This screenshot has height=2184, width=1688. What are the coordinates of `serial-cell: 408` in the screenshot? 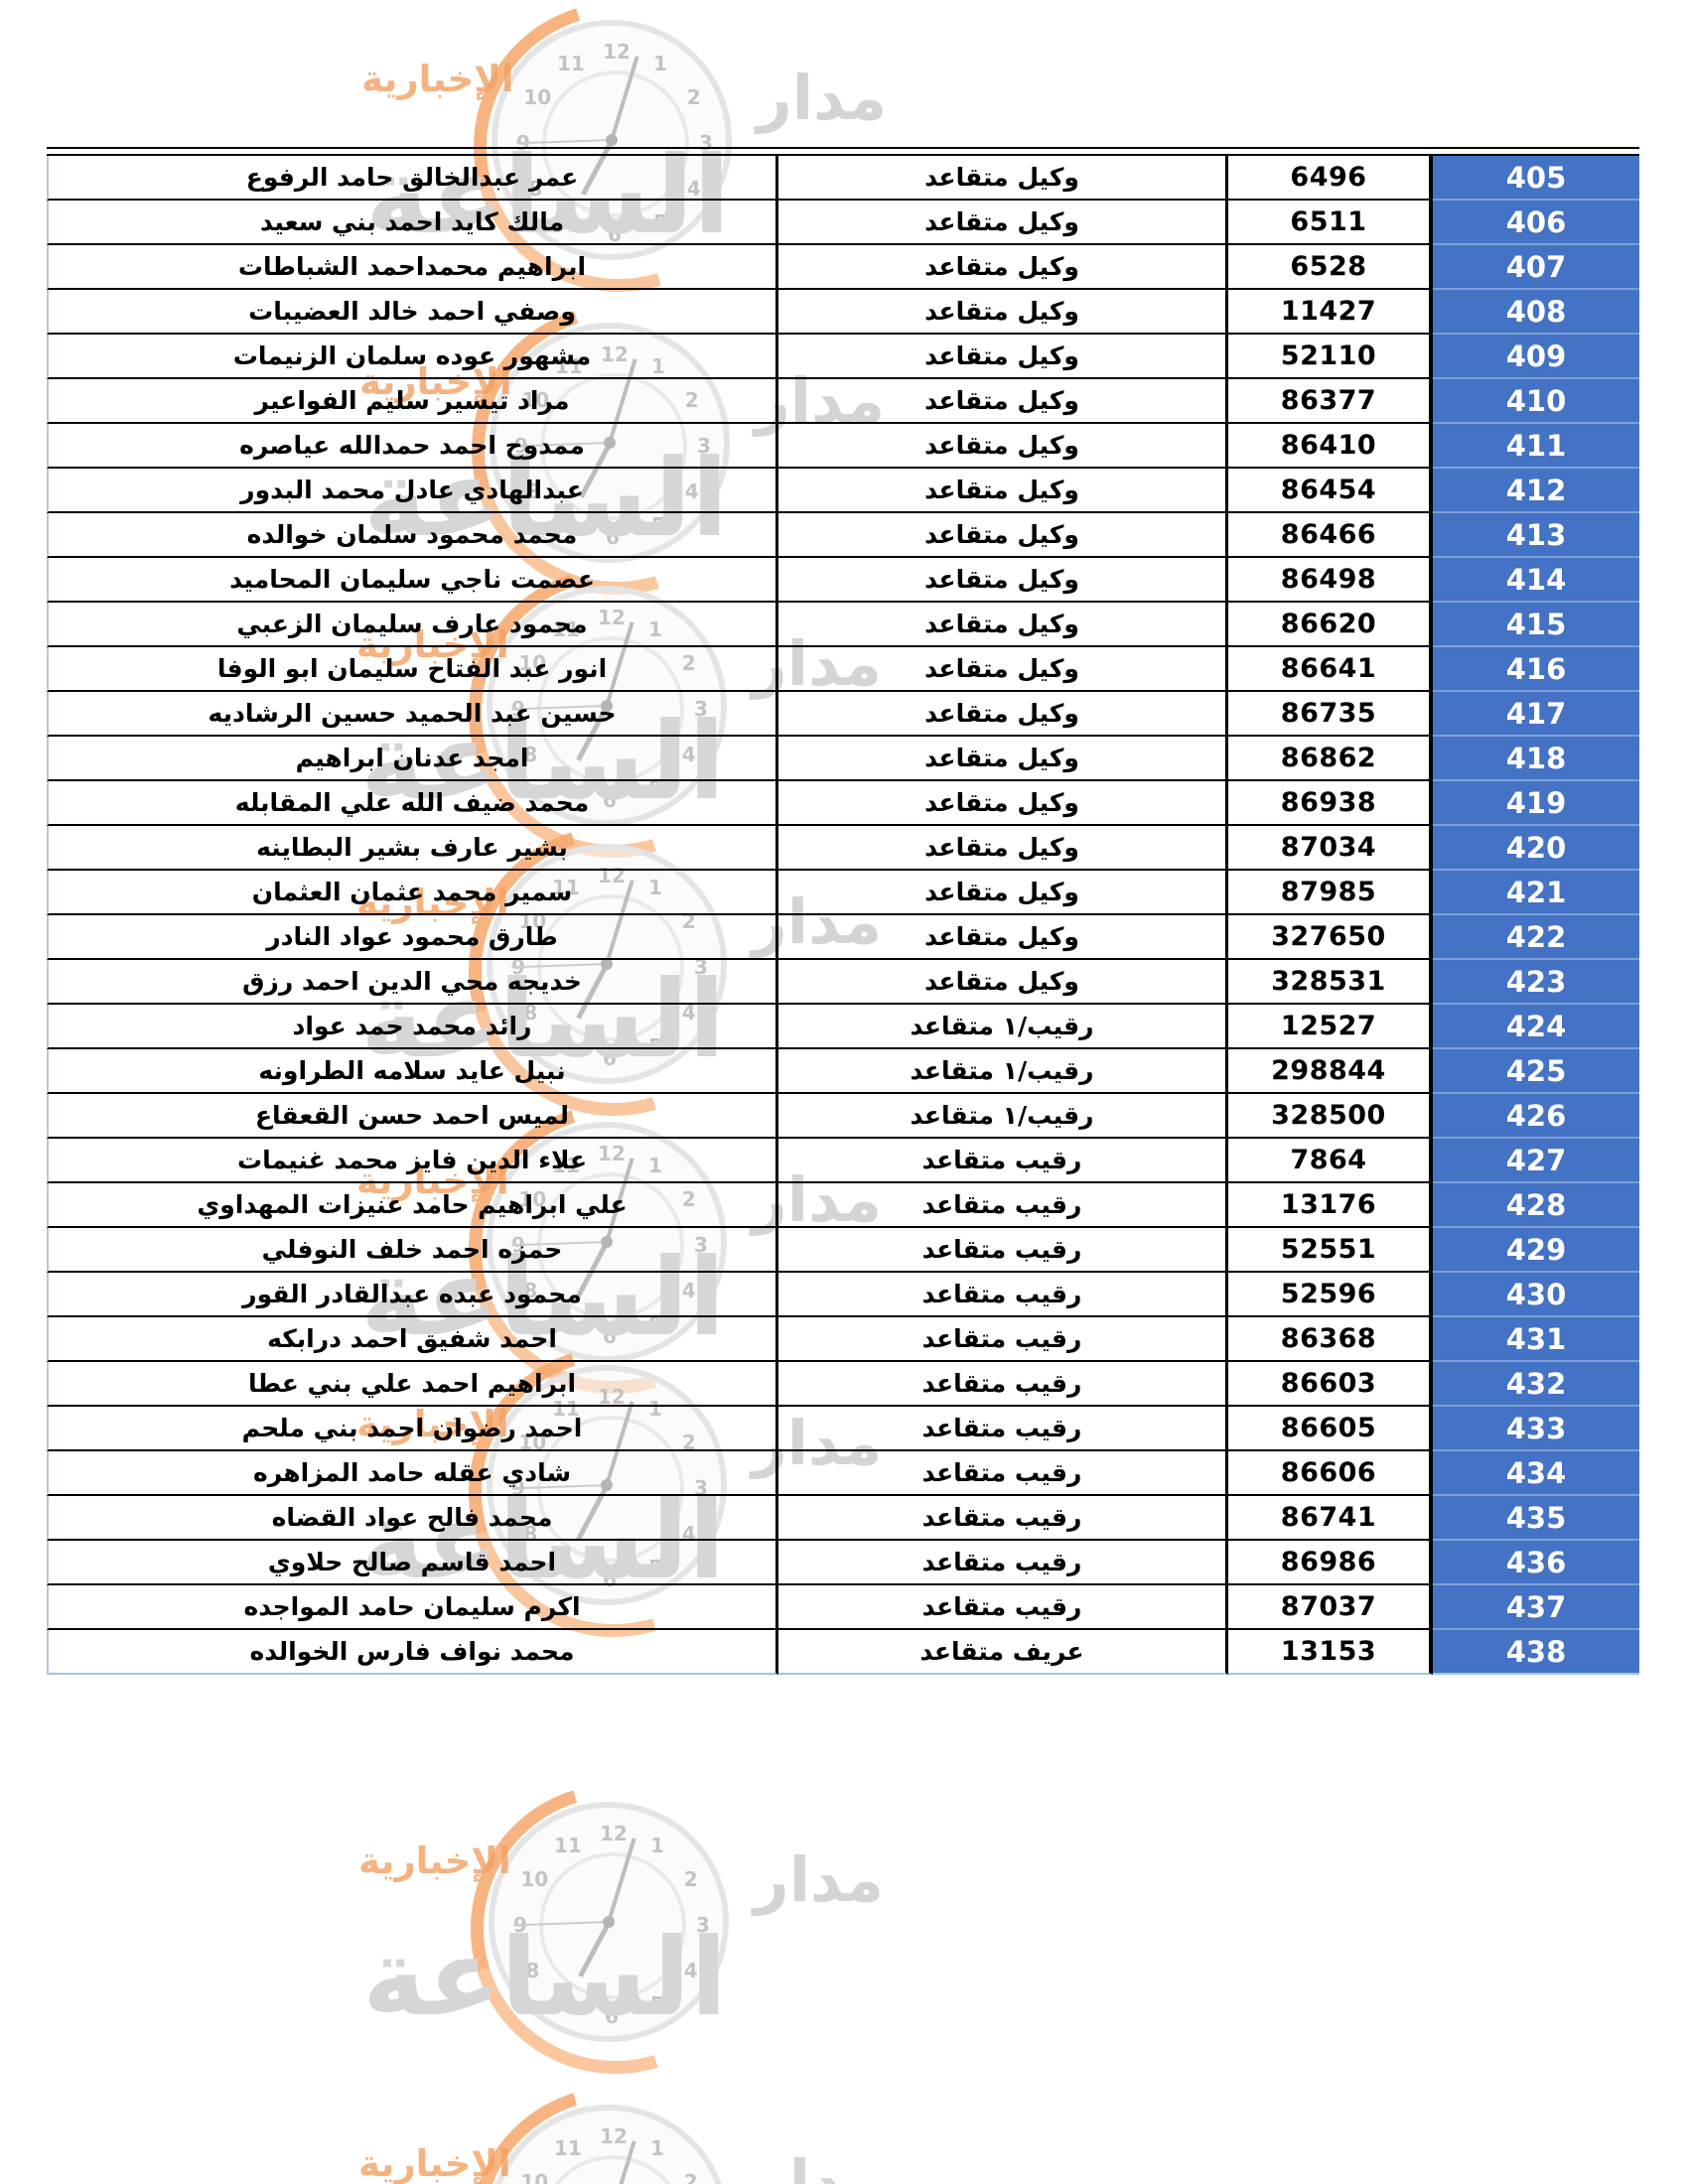 It's located at (1536, 312).